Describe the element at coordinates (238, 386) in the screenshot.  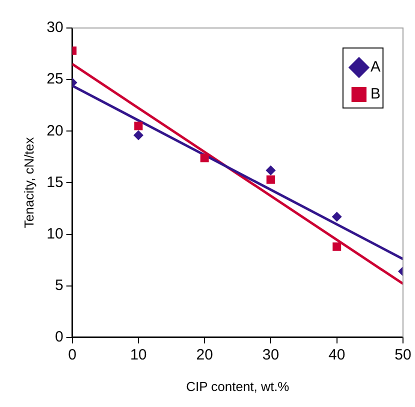
I see `x-axis-title: CIP content, wt.%` at that location.